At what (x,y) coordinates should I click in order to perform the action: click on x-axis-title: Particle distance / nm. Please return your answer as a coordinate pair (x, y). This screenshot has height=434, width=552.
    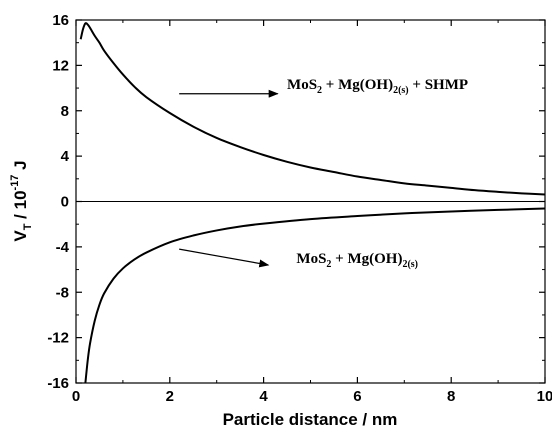
    Looking at the image, I should click on (310, 419).